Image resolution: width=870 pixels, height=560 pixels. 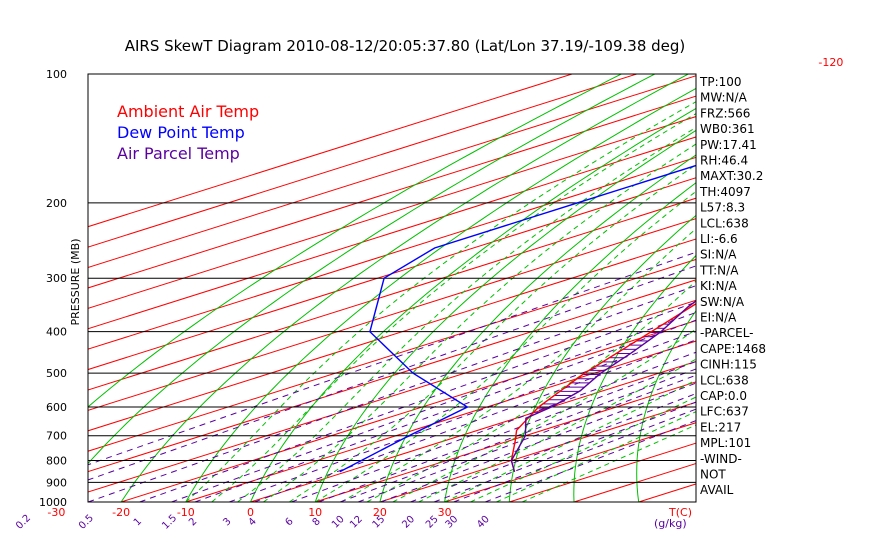 What do you see at coordinates (56, 332) in the screenshot?
I see `pressure-tick-label: 400` at bounding box center [56, 332].